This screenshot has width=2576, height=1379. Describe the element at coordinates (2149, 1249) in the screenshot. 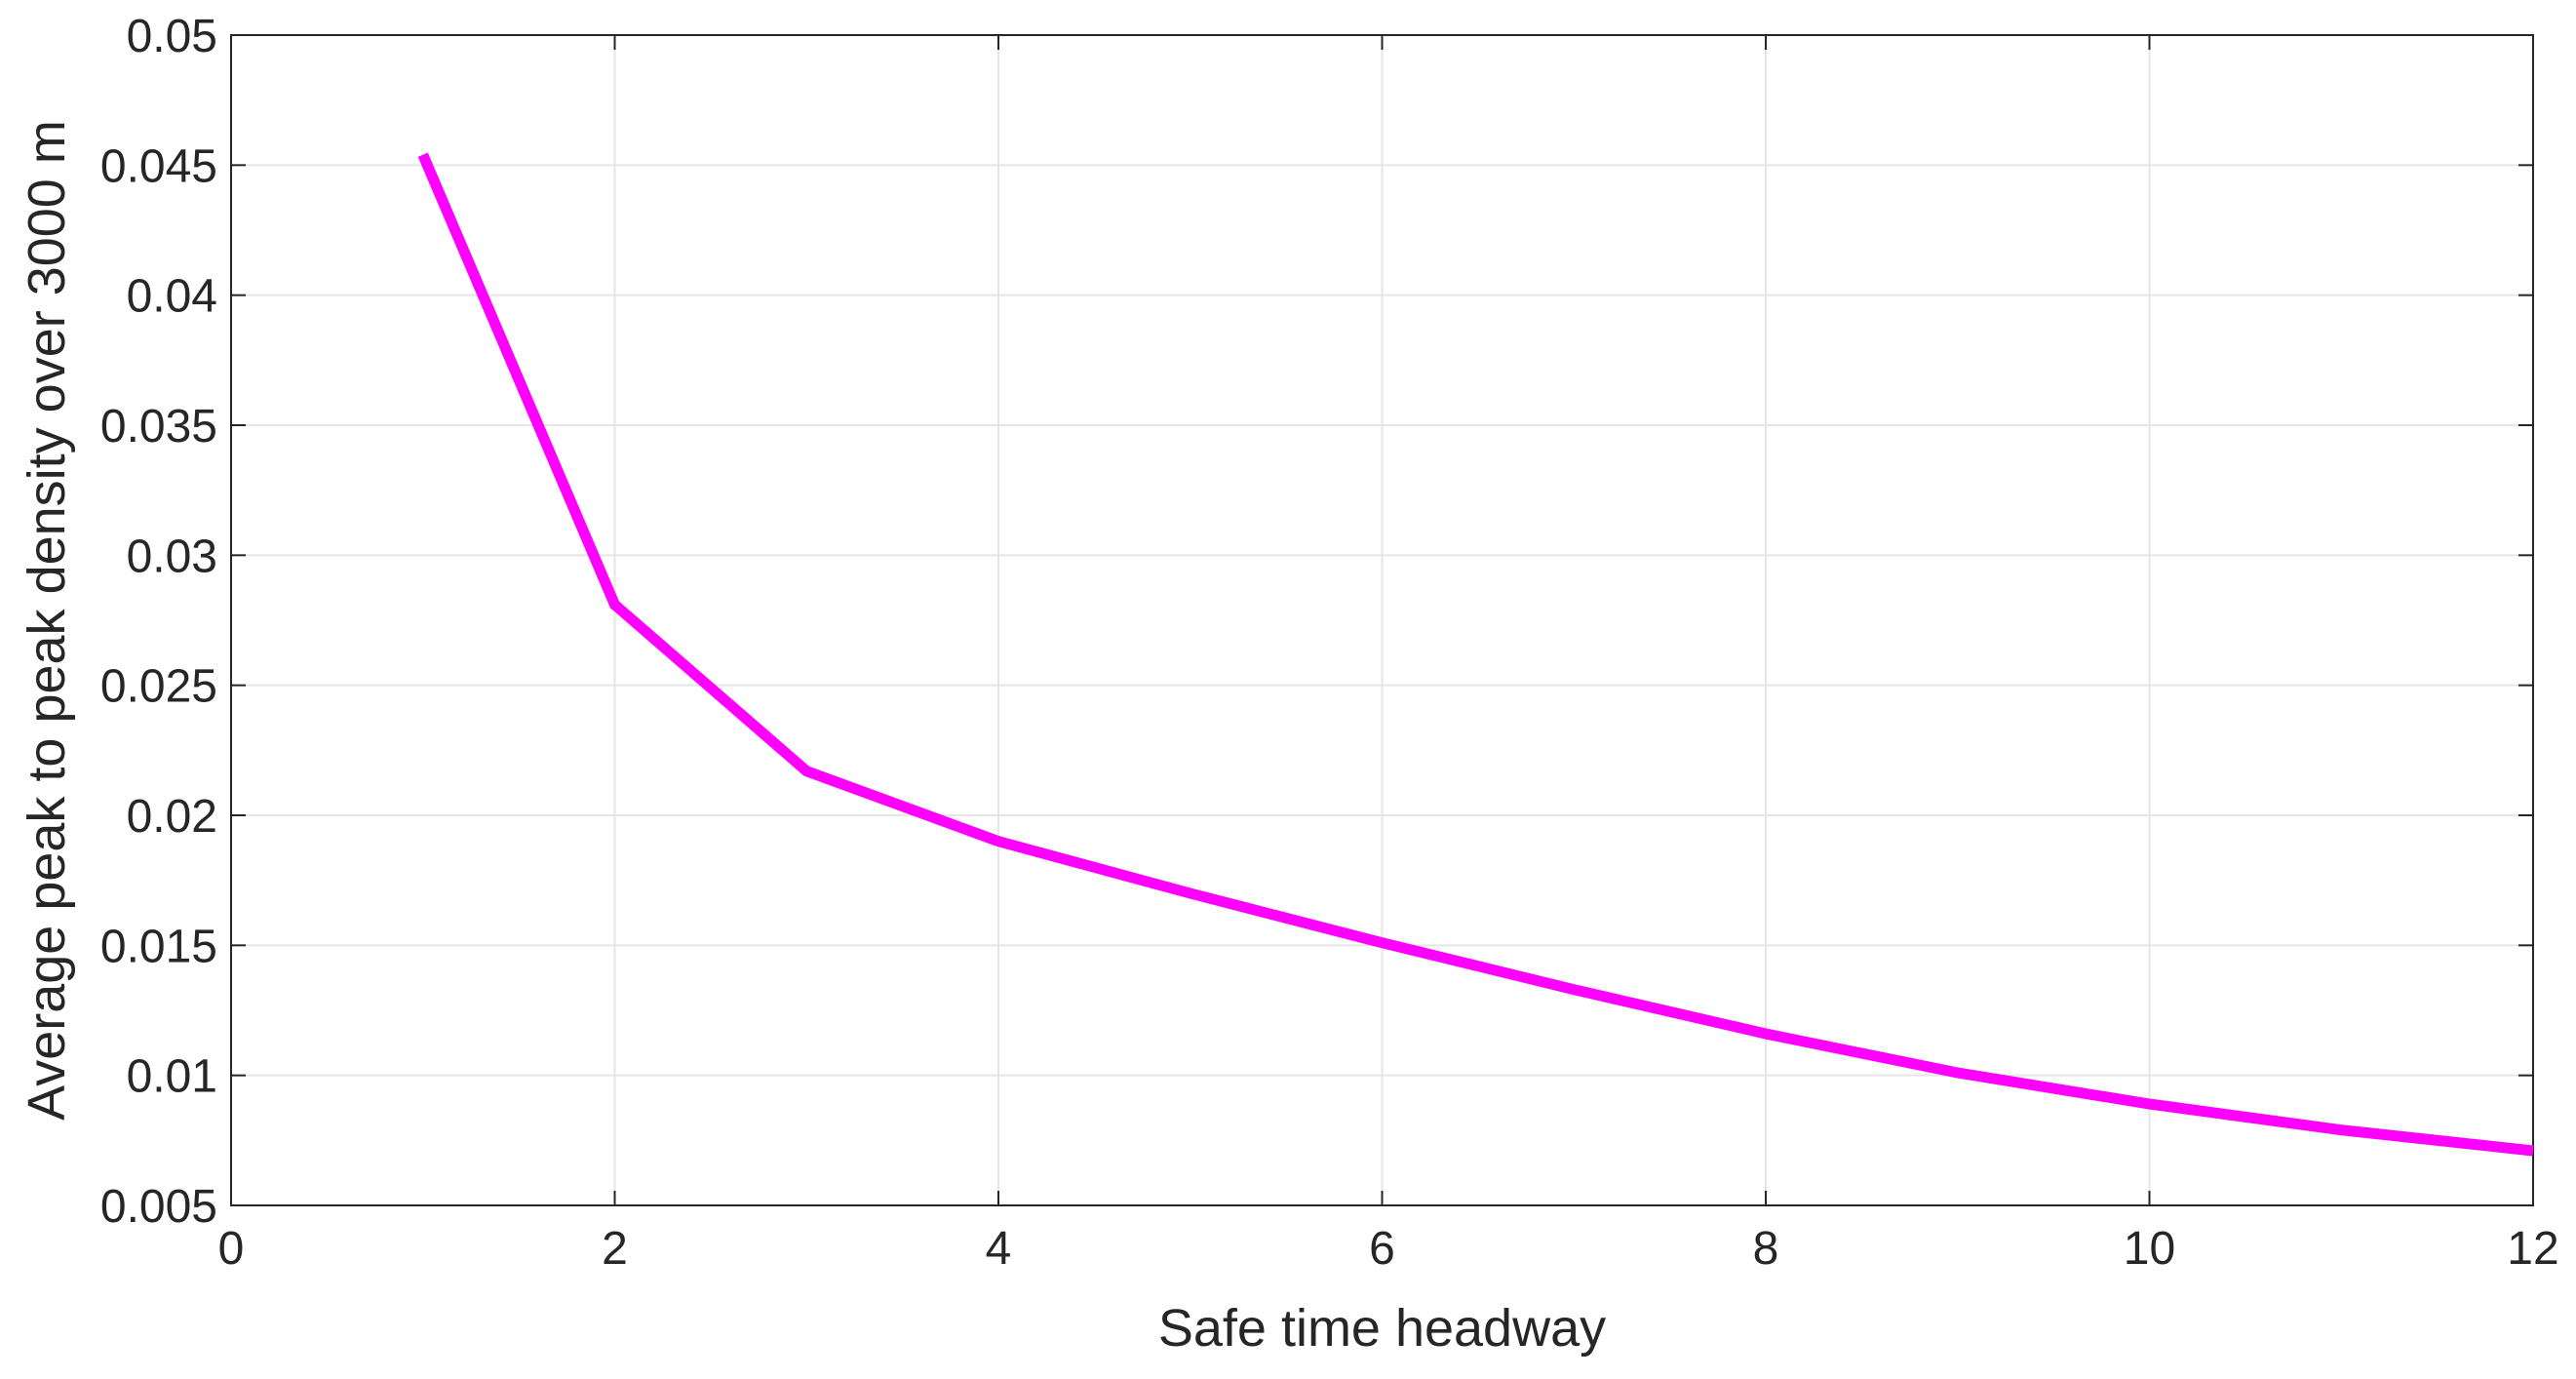

I see `x-tick-label: 10` at that location.